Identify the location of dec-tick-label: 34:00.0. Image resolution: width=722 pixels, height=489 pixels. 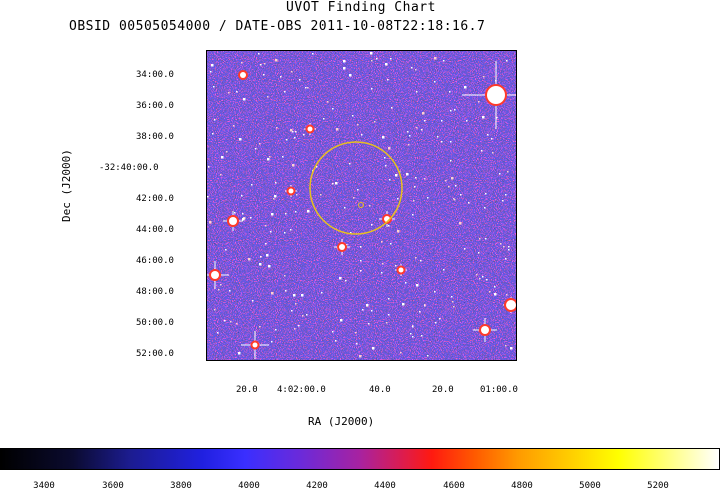
(155, 75).